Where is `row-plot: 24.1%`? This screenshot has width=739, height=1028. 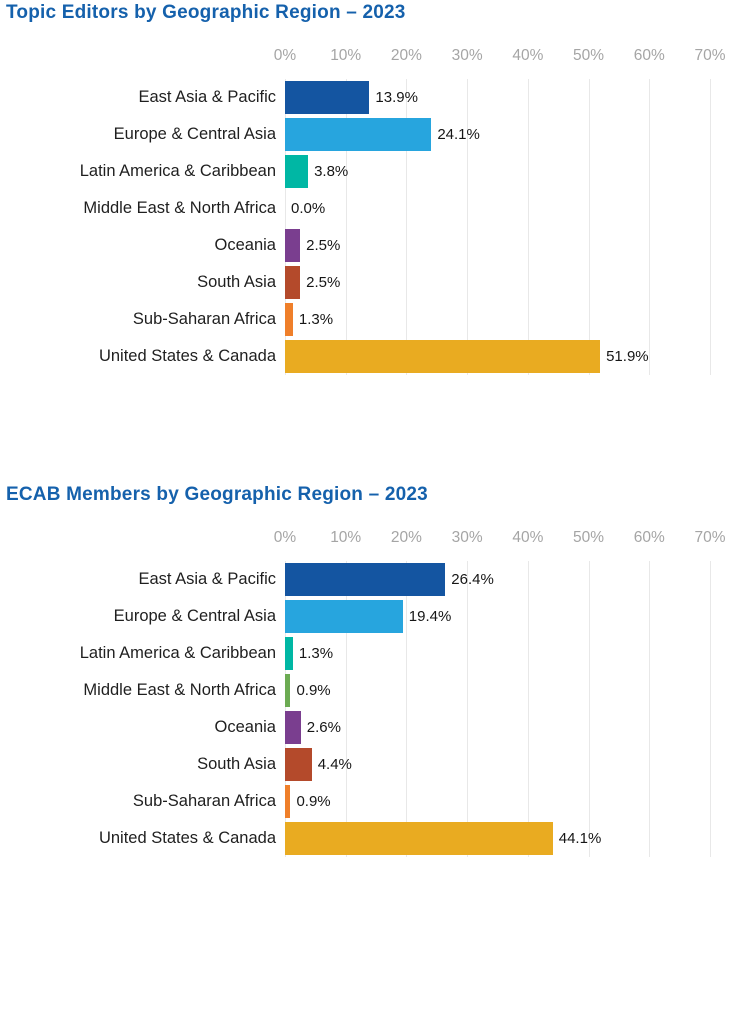
row-plot: 24.1% is located at coordinates (497, 134).